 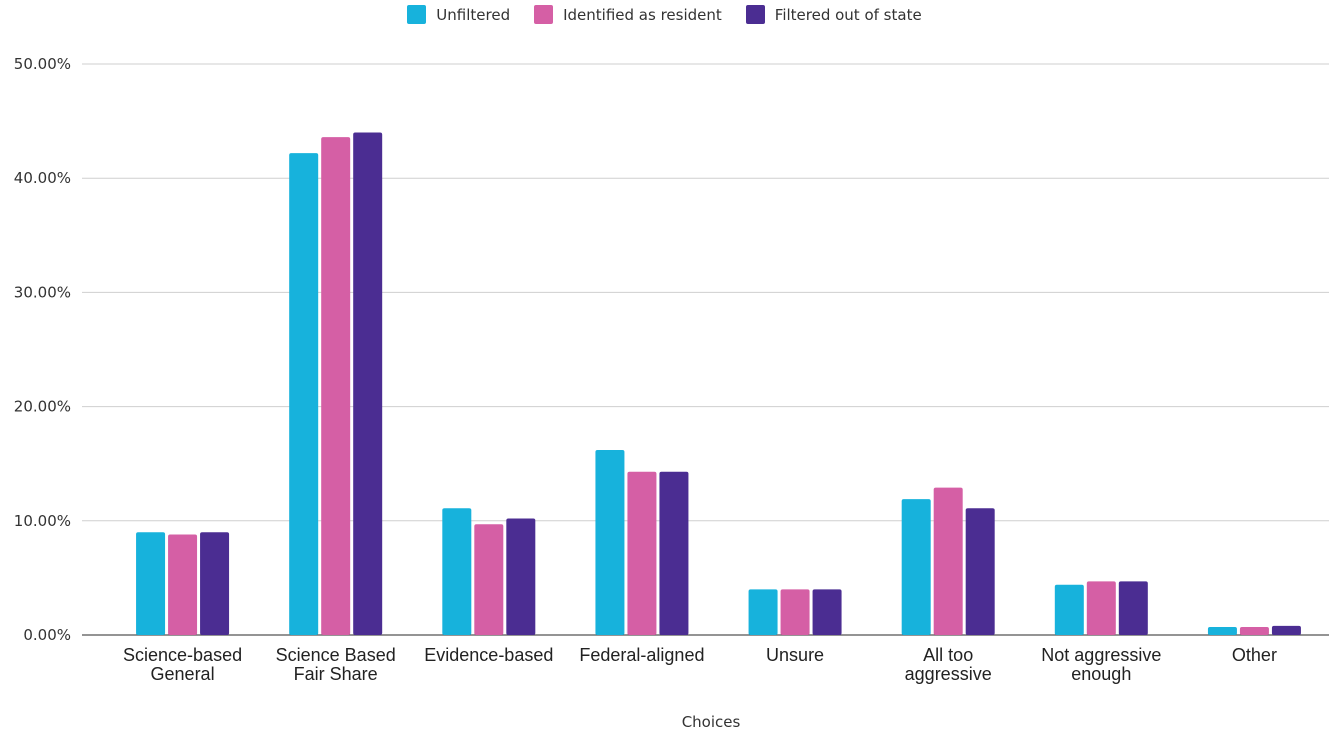 I want to click on legend-item-out-of-state: Filtered out of state, so click(x=833, y=14).